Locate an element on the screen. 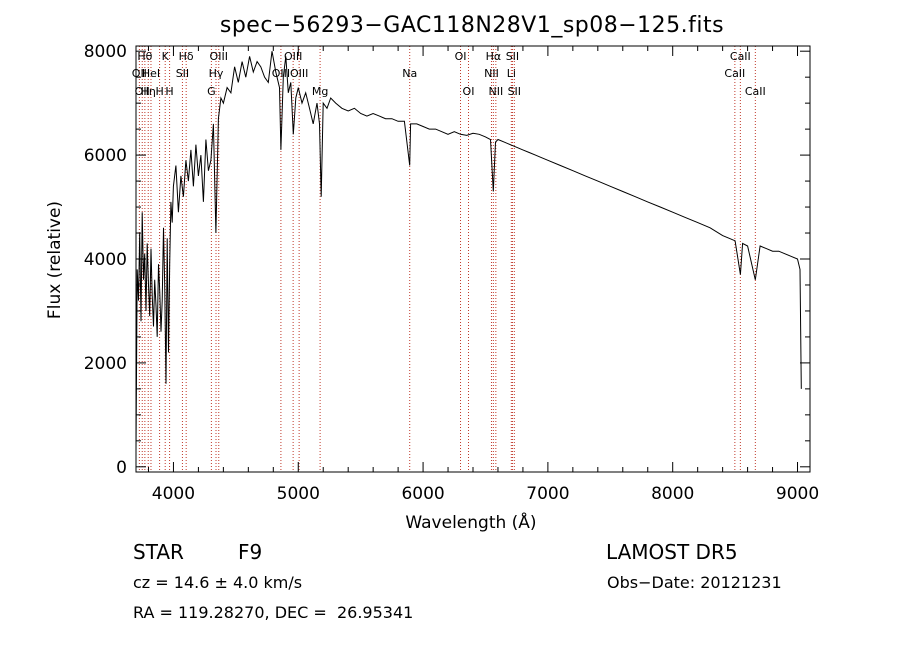 The height and width of the screenshot is (649, 900). object-type: STAR is located at coordinates (158, 552).